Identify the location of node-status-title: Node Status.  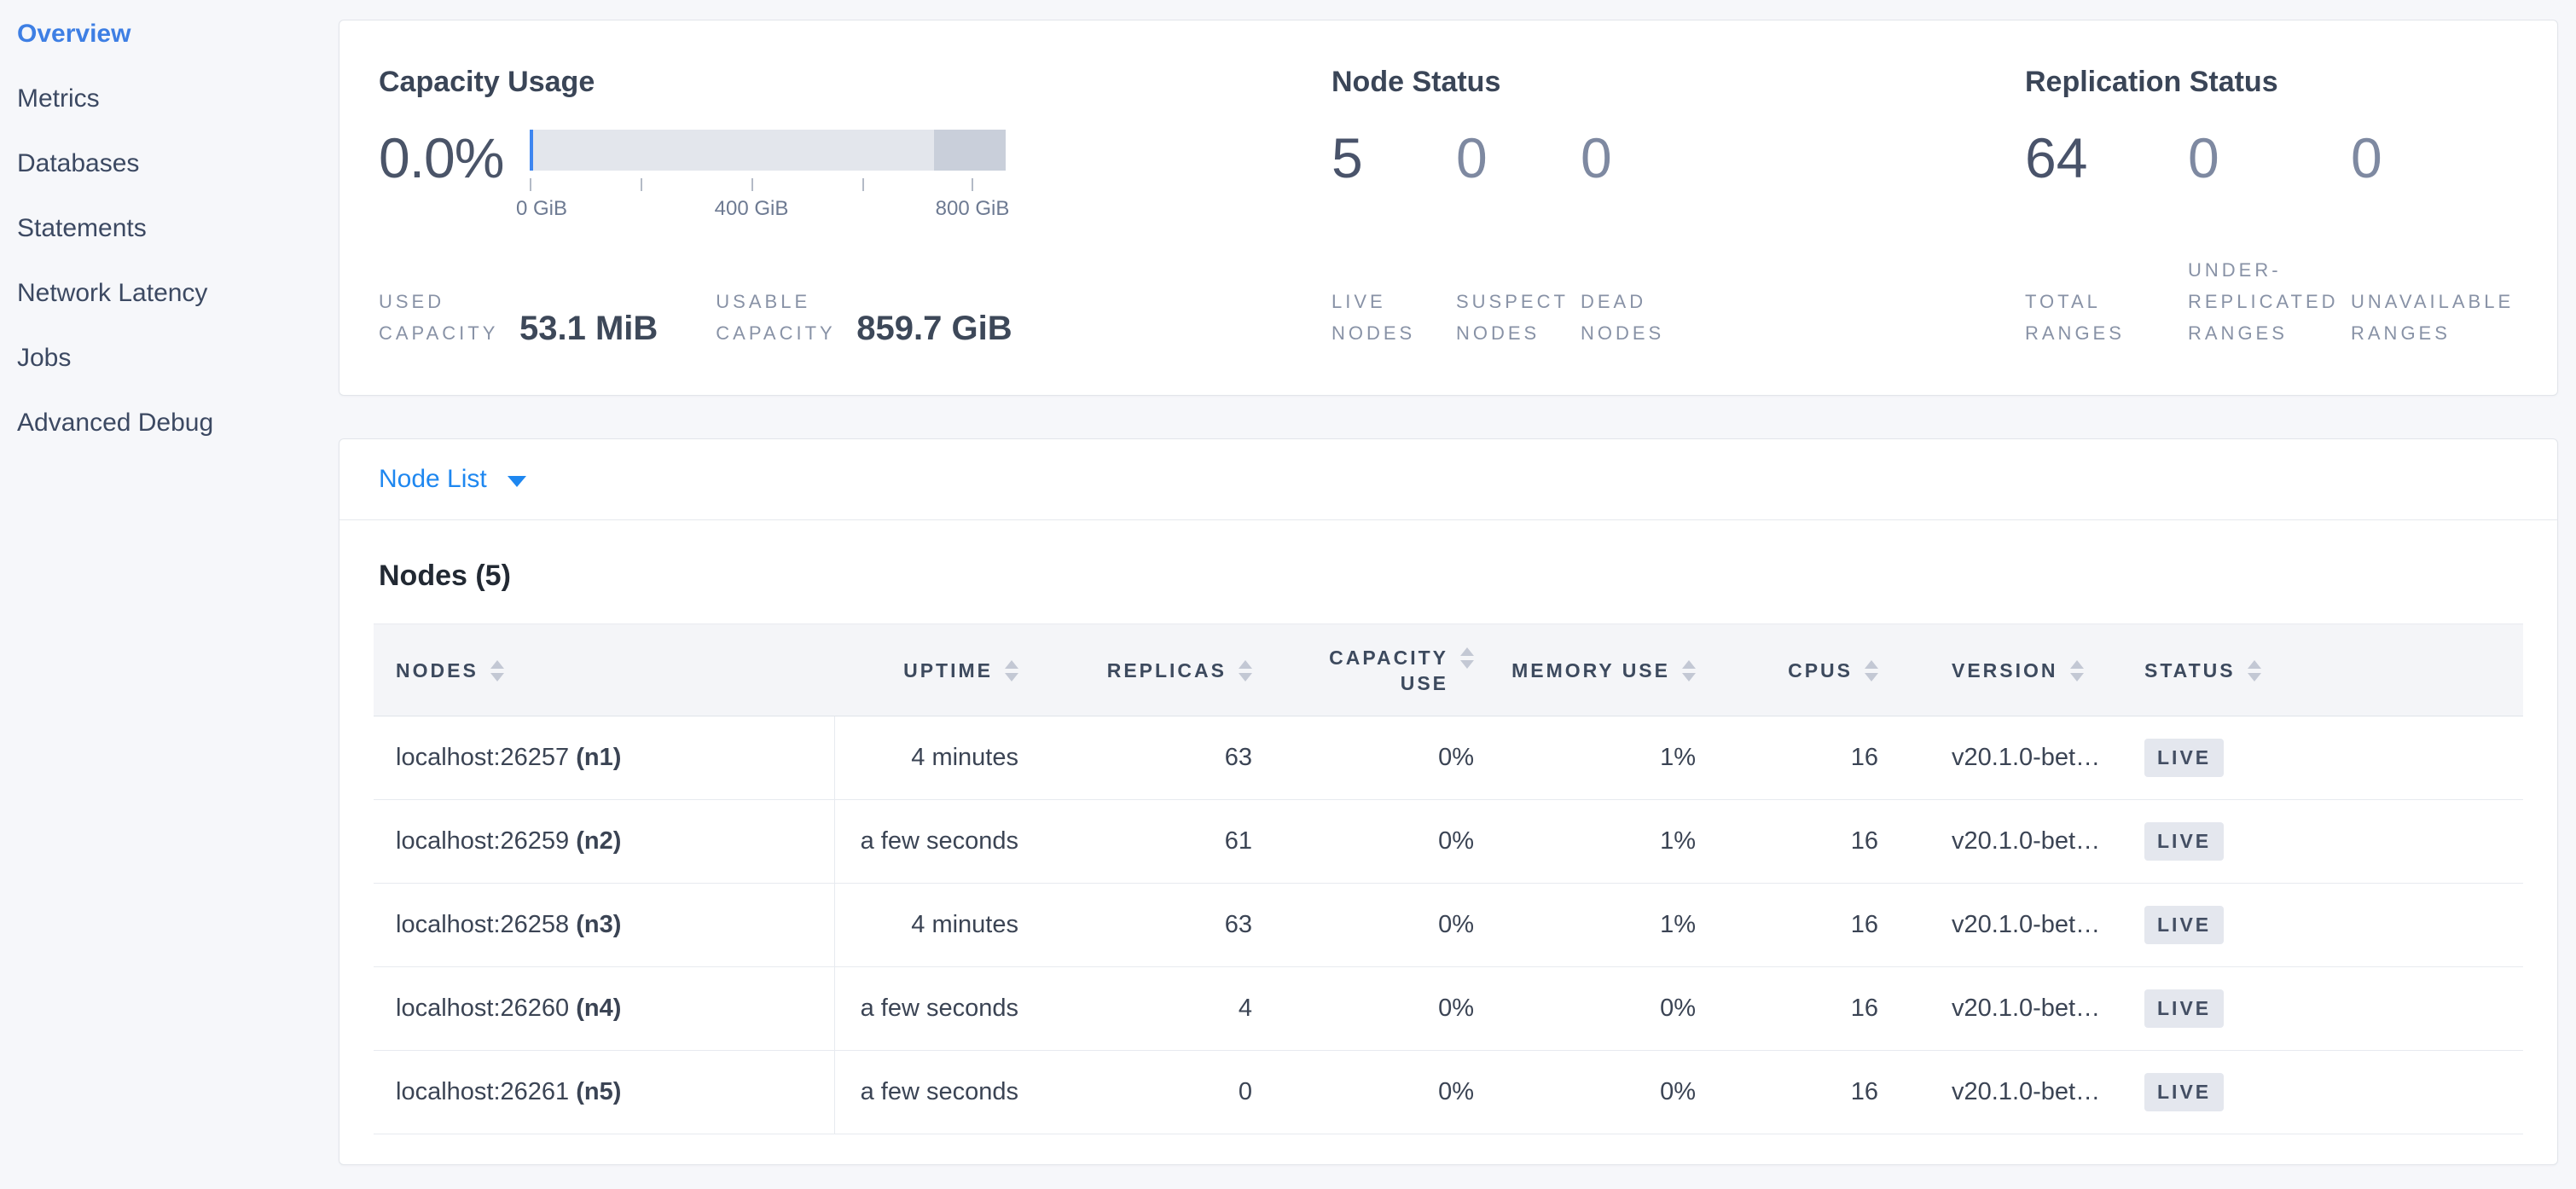
(1416, 82).